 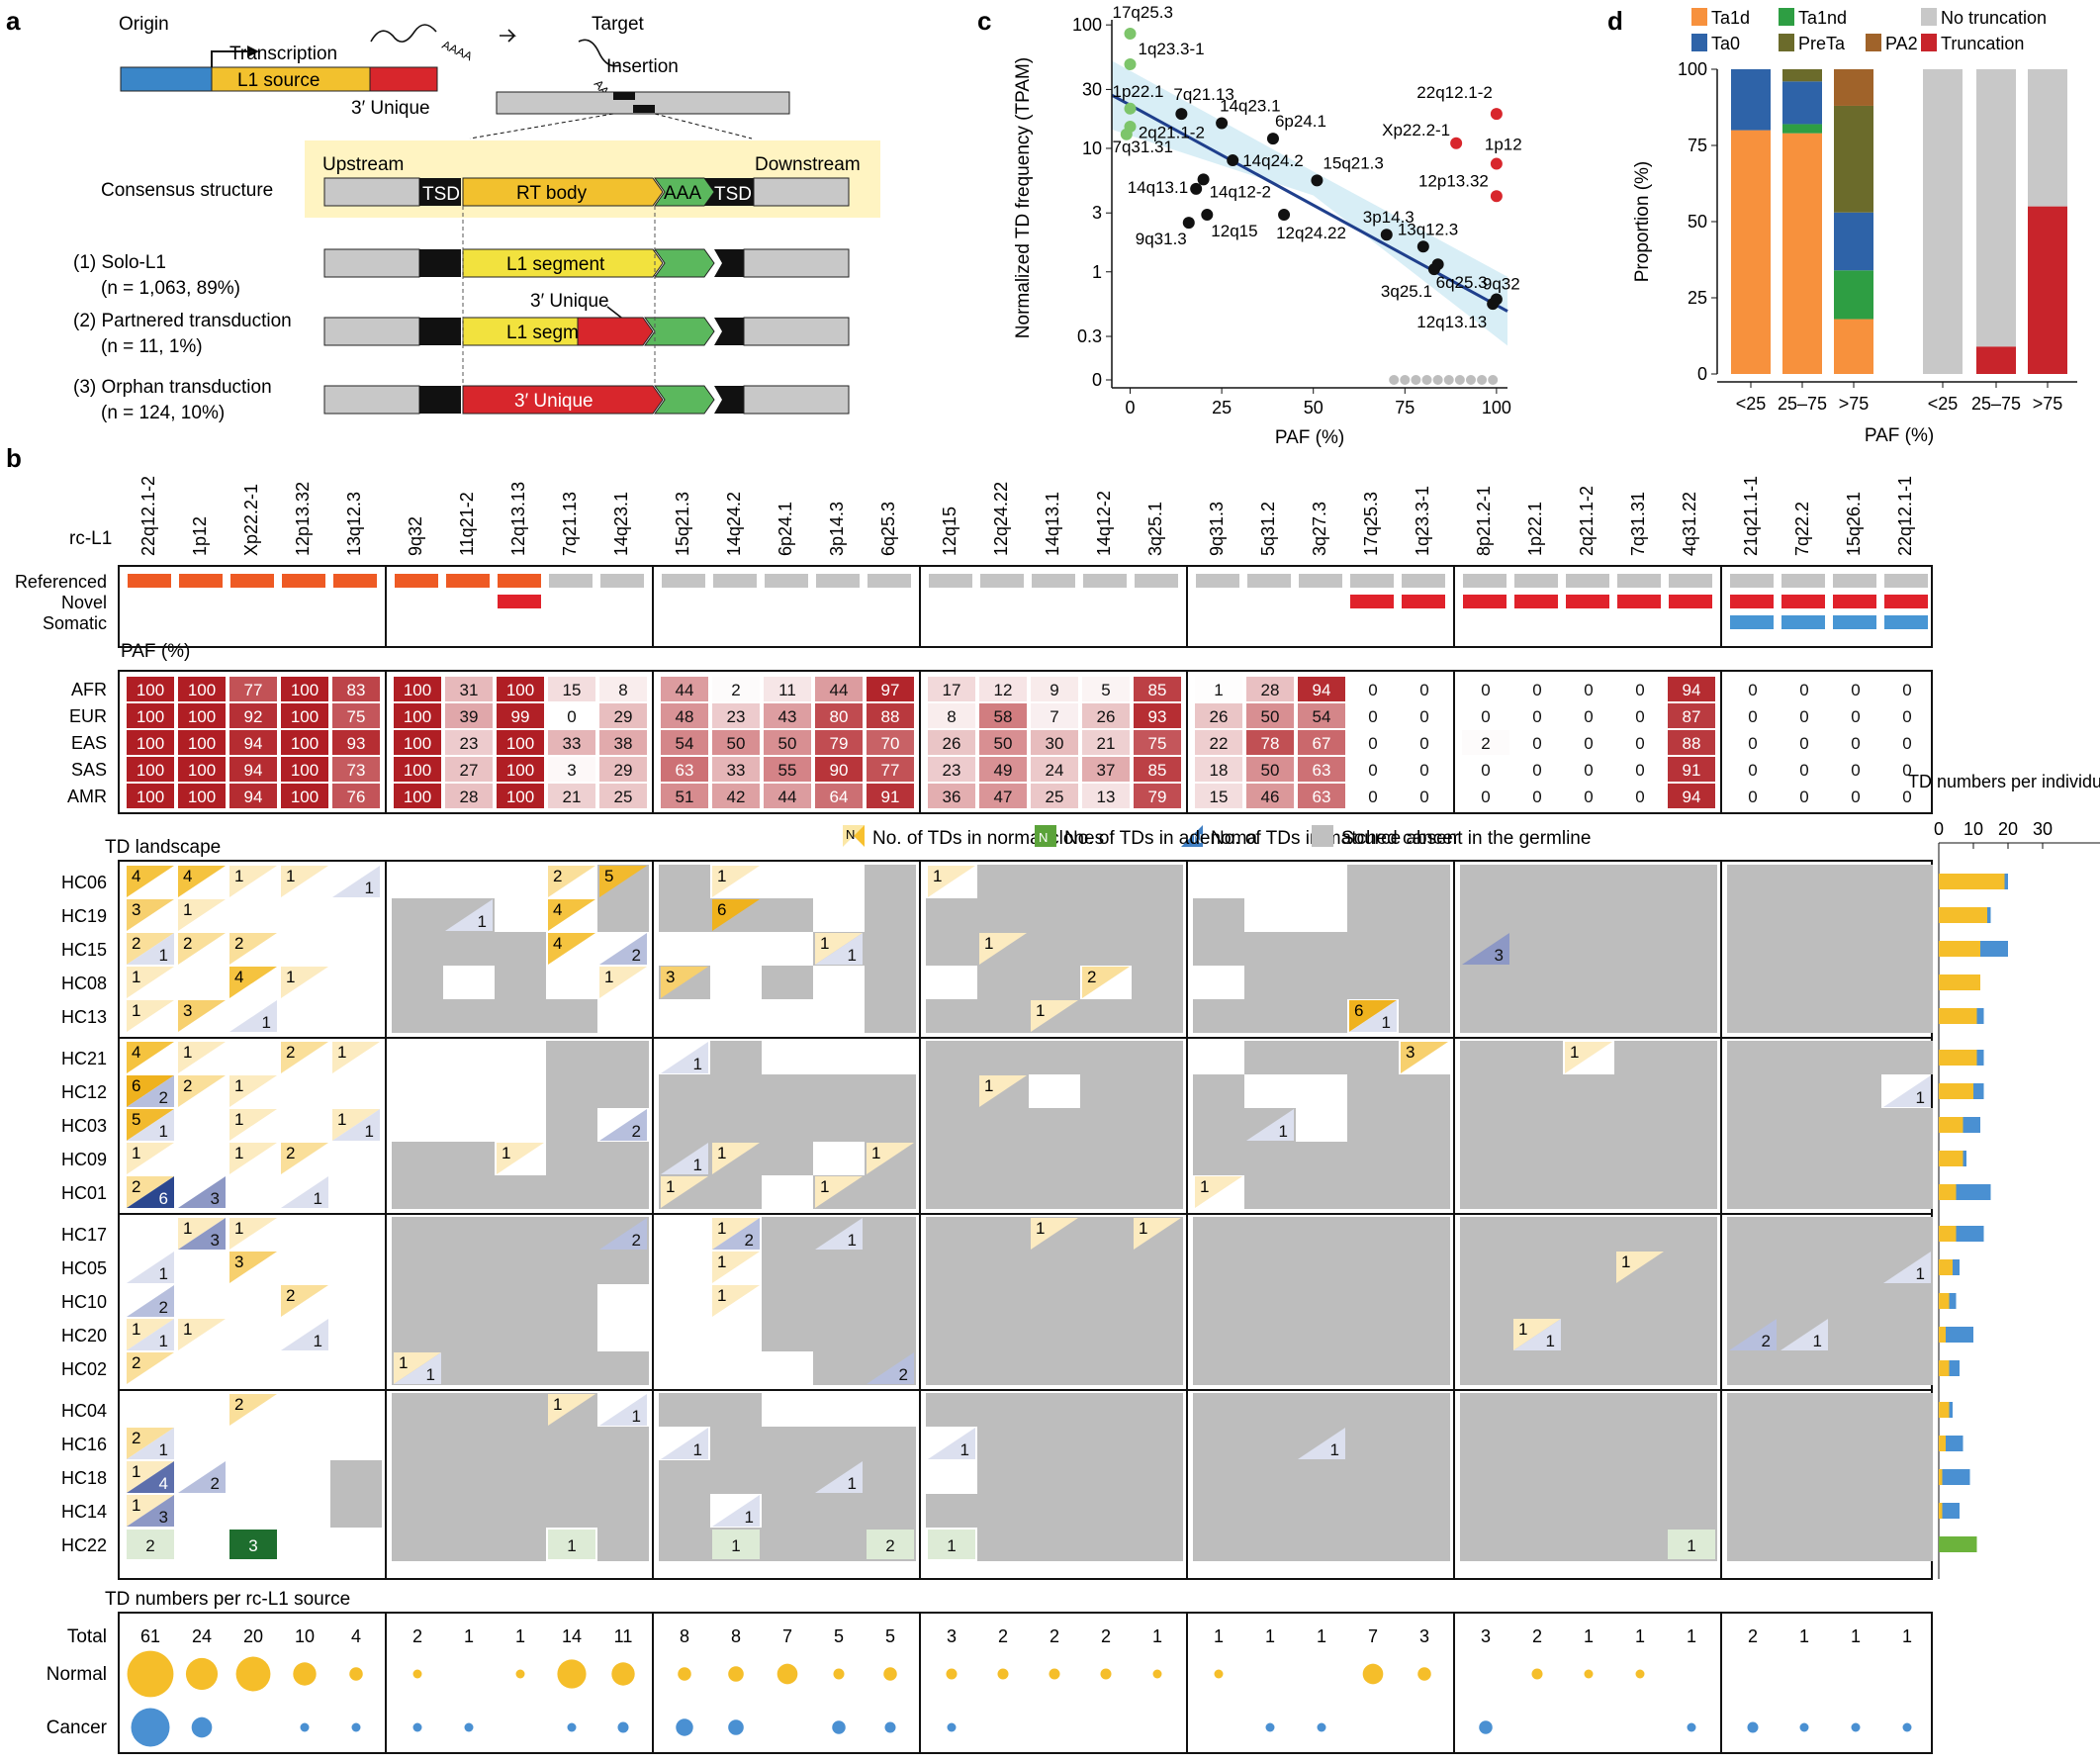 What do you see at coordinates (518, 519) in the screenshot?
I see `rcl1-column-header: 12q13.13` at bounding box center [518, 519].